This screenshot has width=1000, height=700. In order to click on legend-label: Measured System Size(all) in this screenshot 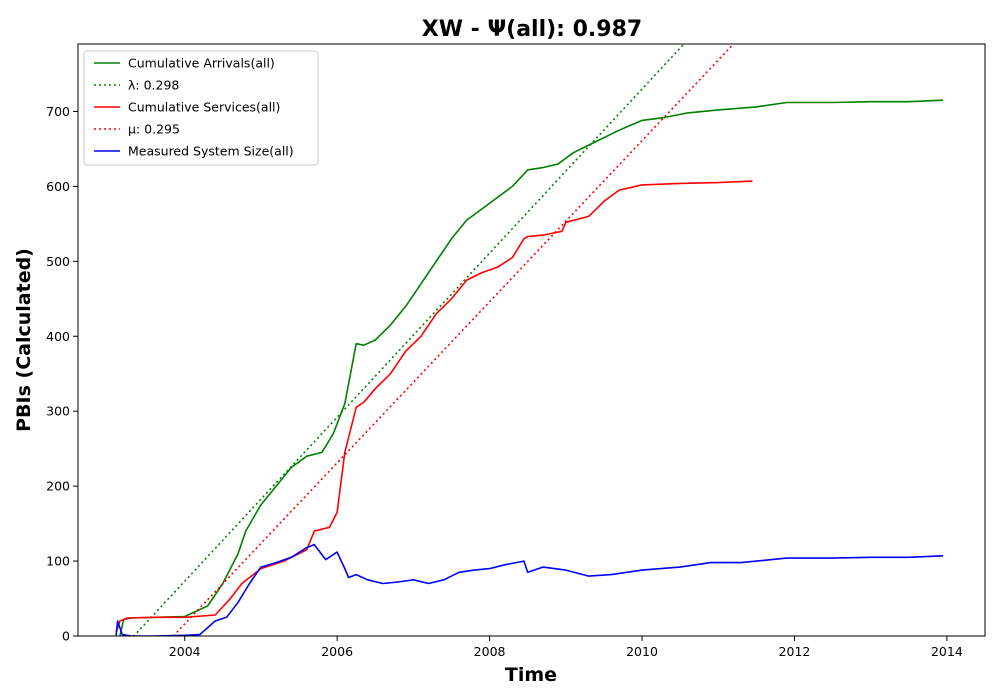, I will do `click(211, 151)`.